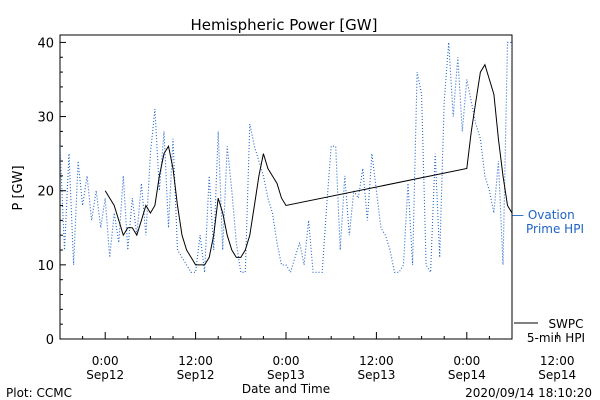  I want to click on y-tick-label: 40, so click(45, 43).